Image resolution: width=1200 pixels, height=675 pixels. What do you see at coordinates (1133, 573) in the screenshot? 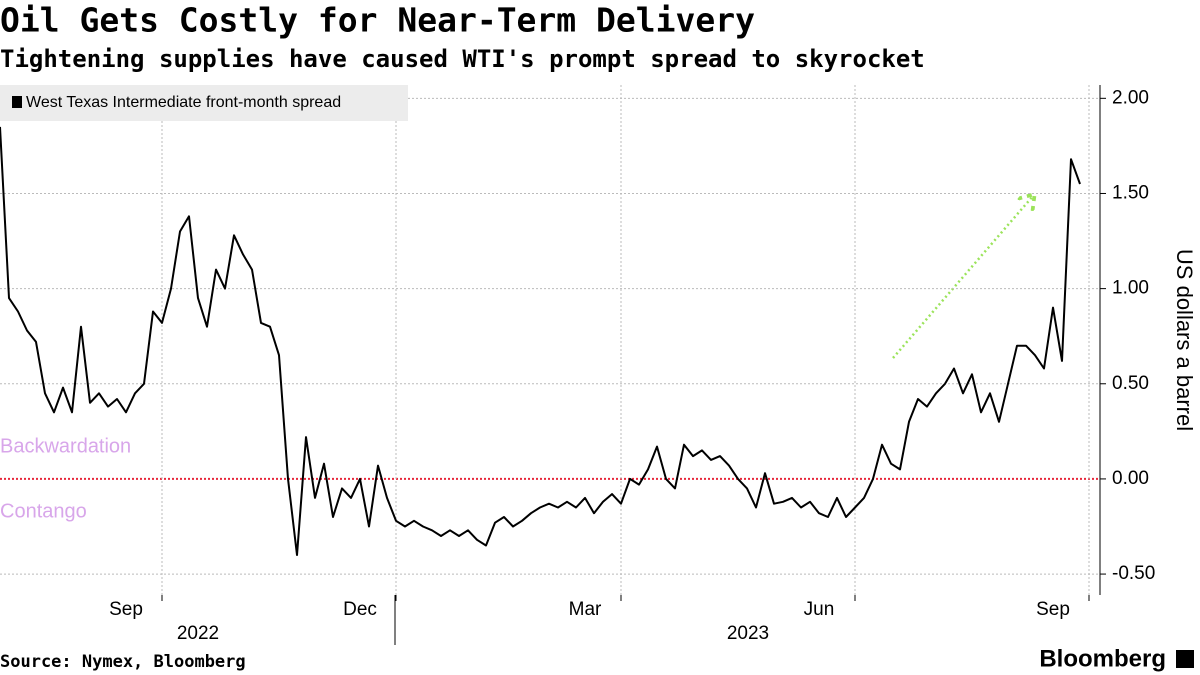
I see `y-tick-label: -0.50` at bounding box center [1133, 573].